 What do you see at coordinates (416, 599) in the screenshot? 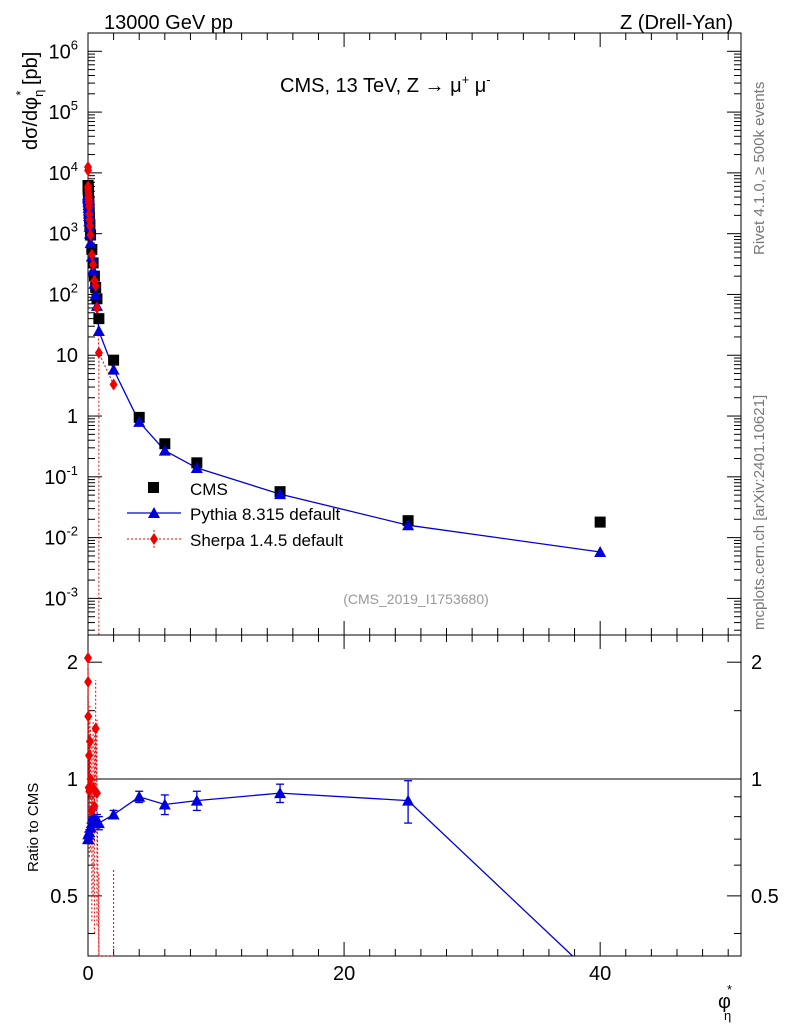
I see `analysis-id: (CMS_2019_I1753680)` at bounding box center [416, 599].